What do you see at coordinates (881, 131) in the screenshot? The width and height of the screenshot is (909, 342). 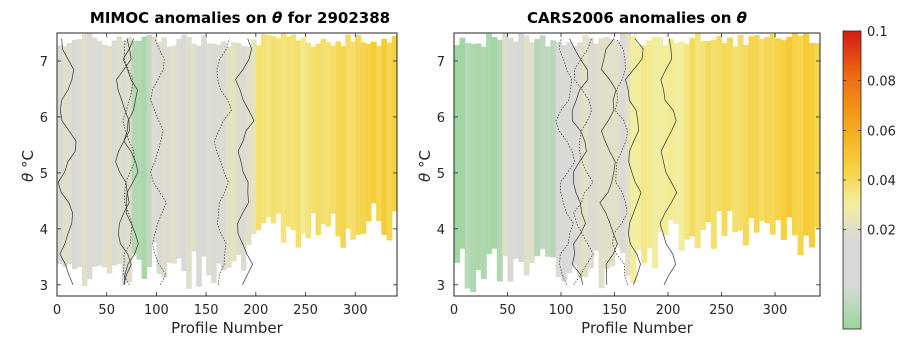 I see `colorbar-tick-label: 0.06` at bounding box center [881, 131].